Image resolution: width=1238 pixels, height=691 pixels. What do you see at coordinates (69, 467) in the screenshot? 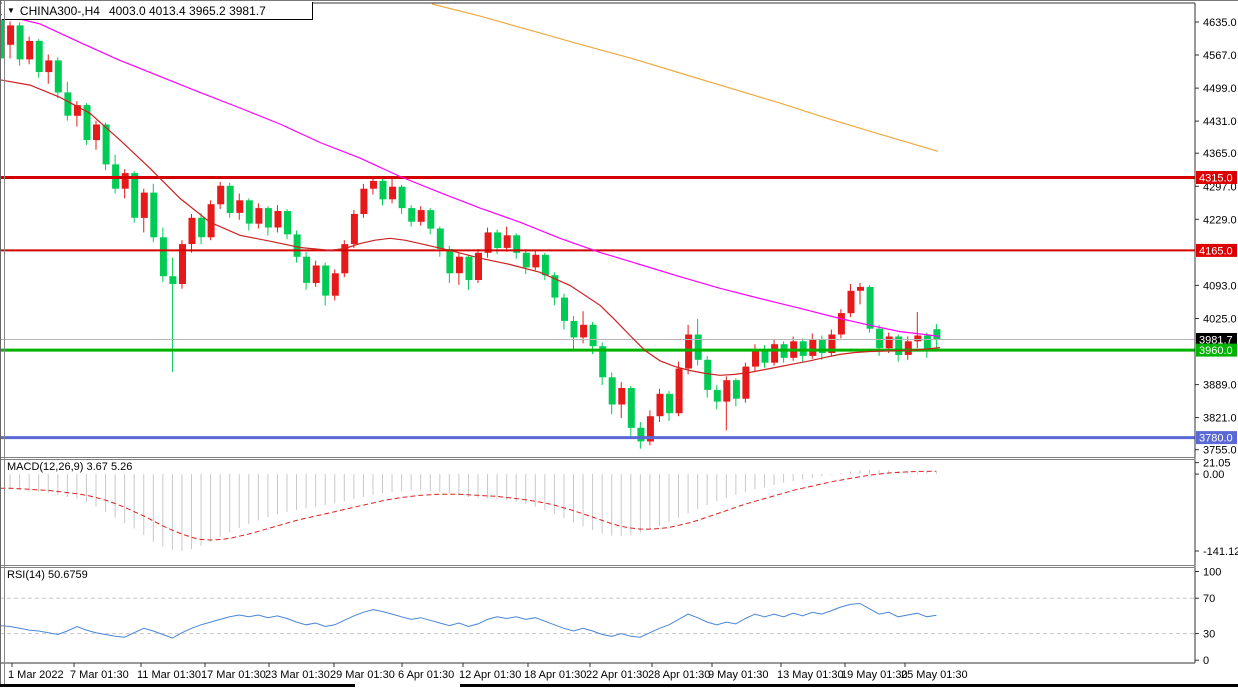
I see `macd-indicator-label: MACD(12,26,9) 3.67 5.26` at bounding box center [69, 467].